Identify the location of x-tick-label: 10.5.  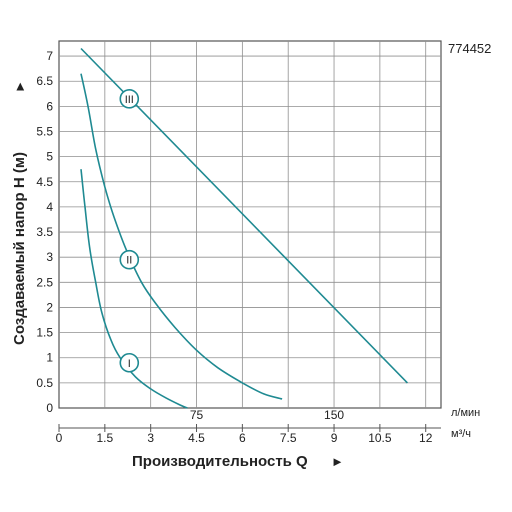
(380, 438).